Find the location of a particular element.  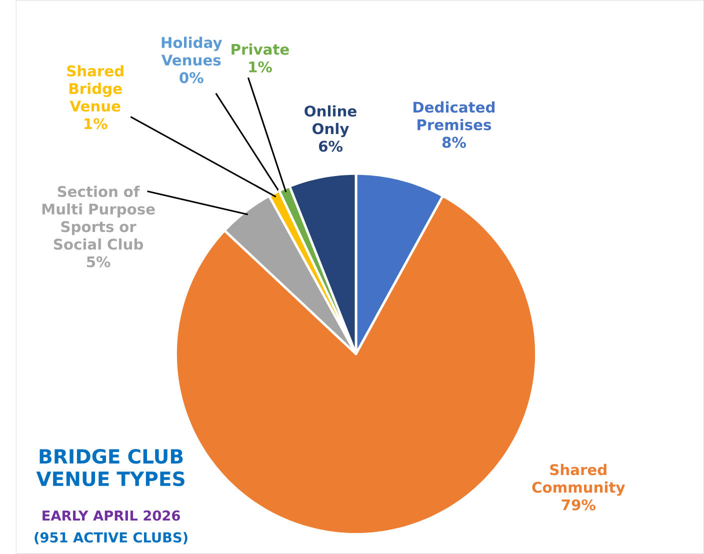

data-label: 8% is located at coordinates (454, 142).